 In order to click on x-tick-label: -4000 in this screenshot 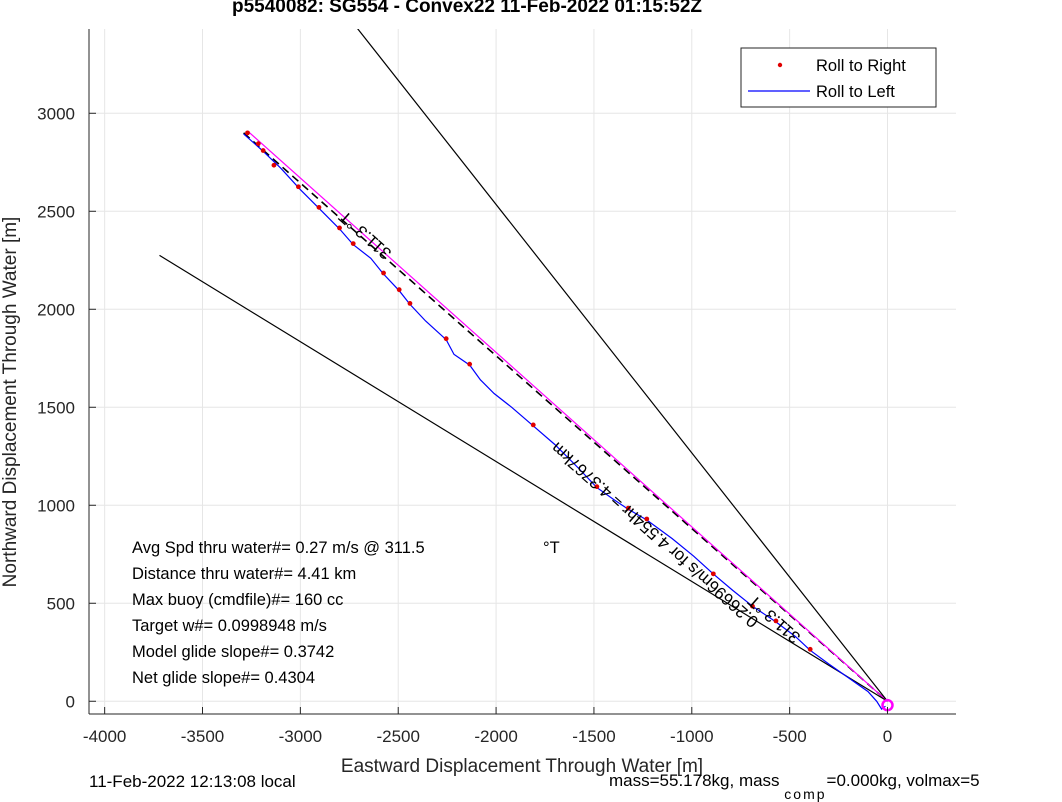, I will do `click(104, 736)`.